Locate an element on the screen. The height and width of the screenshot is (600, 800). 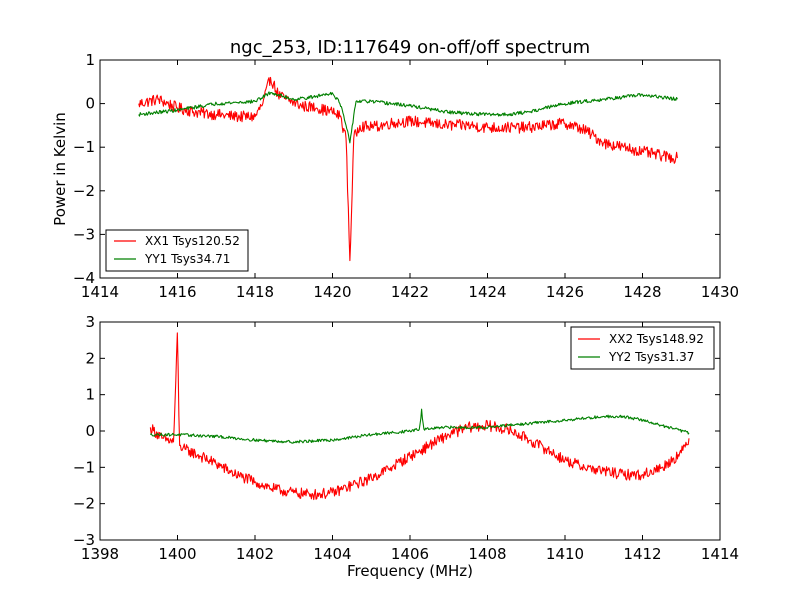
chart-title: ngc_253, ID:117649 on-off/off spectrum is located at coordinates (410, 47).